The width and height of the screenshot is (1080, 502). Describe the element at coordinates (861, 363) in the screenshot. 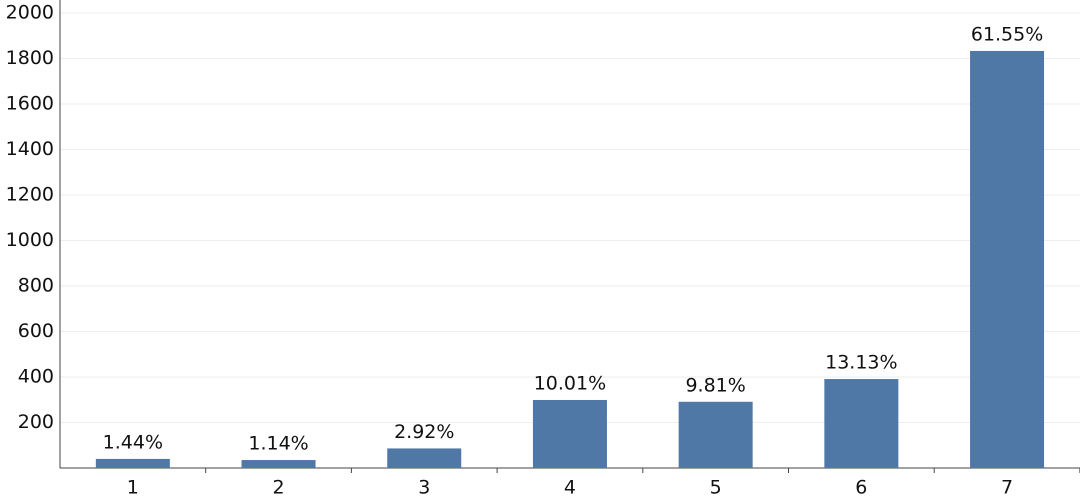

I see `value-label: 13.13%` at that location.